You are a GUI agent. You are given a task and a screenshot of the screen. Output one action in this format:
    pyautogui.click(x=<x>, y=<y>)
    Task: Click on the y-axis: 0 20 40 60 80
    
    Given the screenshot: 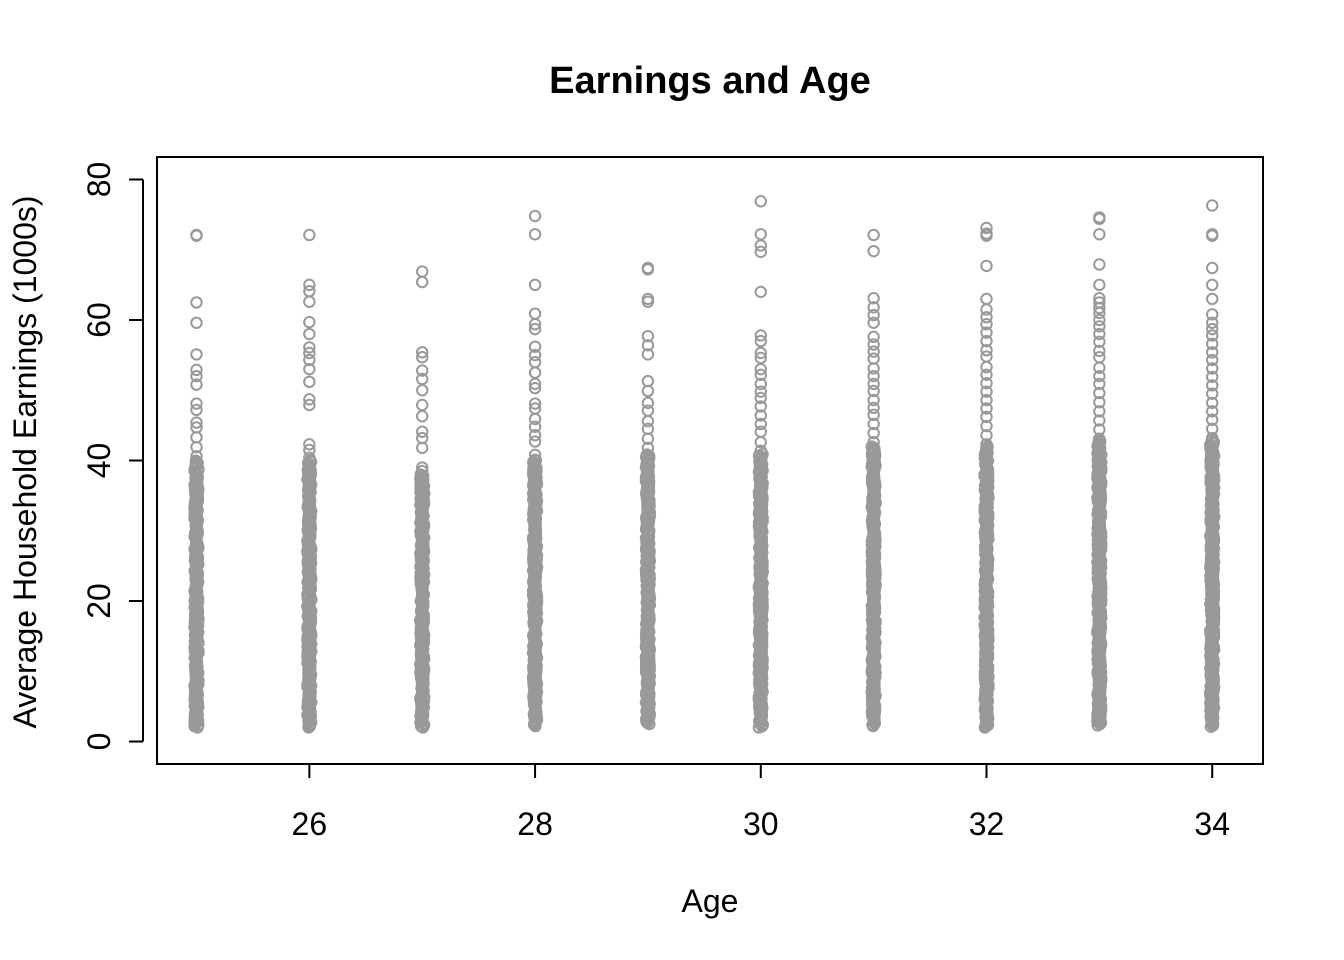 What is the action you would take?
    pyautogui.click(x=112, y=456)
    